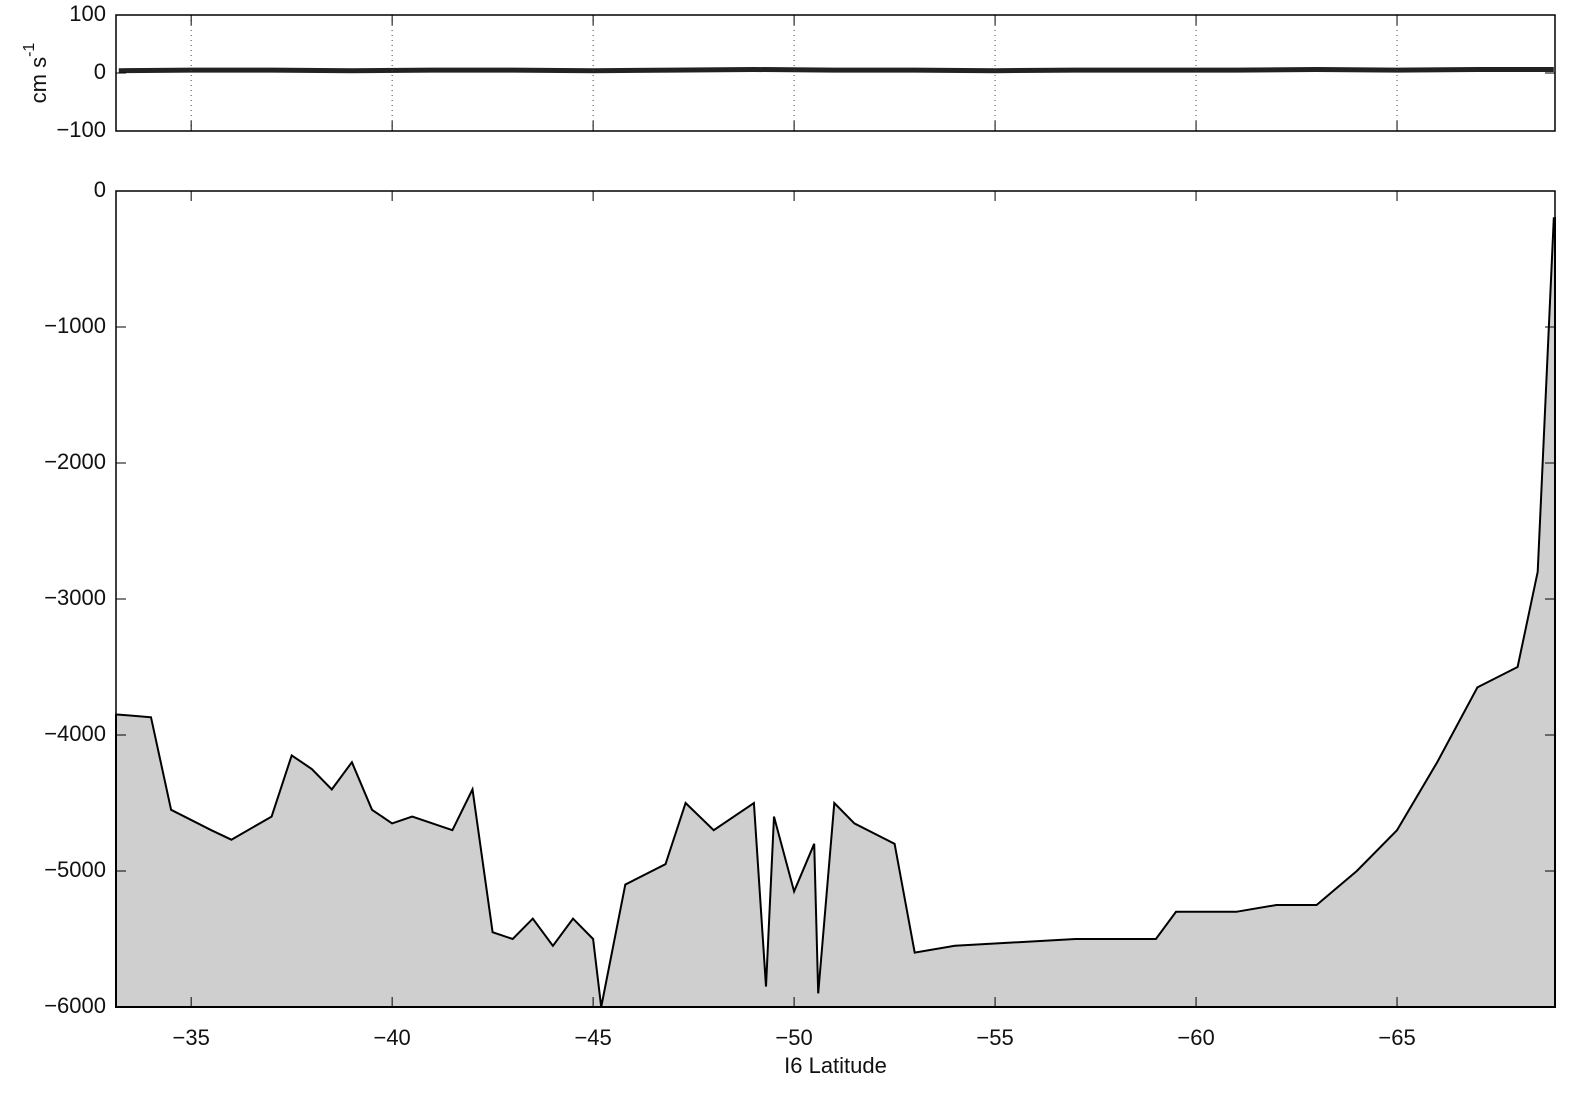 The height and width of the screenshot is (1094, 1585). What do you see at coordinates (994, 1037) in the screenshot?
I see `x-tick-label: −55` at bounding box center [994, 1037].